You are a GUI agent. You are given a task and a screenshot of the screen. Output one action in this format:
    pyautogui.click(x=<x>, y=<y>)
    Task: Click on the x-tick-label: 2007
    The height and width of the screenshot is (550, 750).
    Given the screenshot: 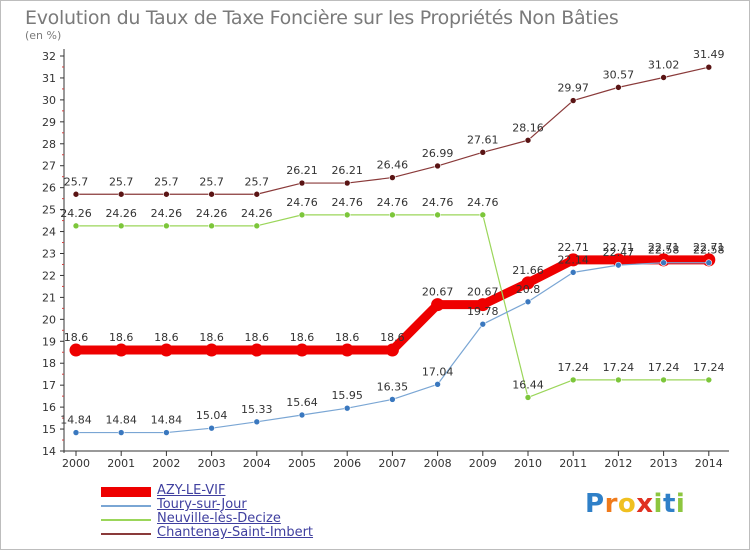 What is the action you would take?
    pyautogui.click(x=392, y=463)
    